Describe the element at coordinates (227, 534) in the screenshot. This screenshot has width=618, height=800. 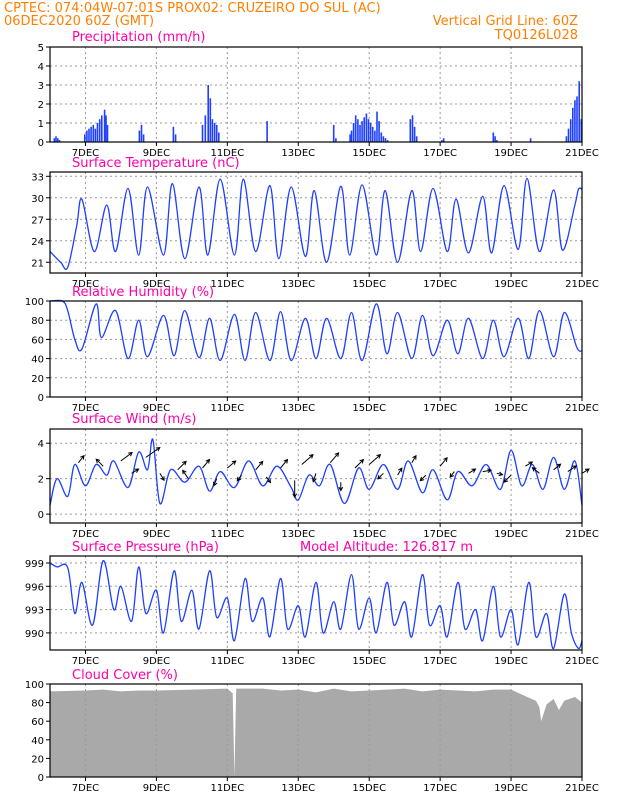
I see `wind-x-tick-label: 11DEC` at that location.